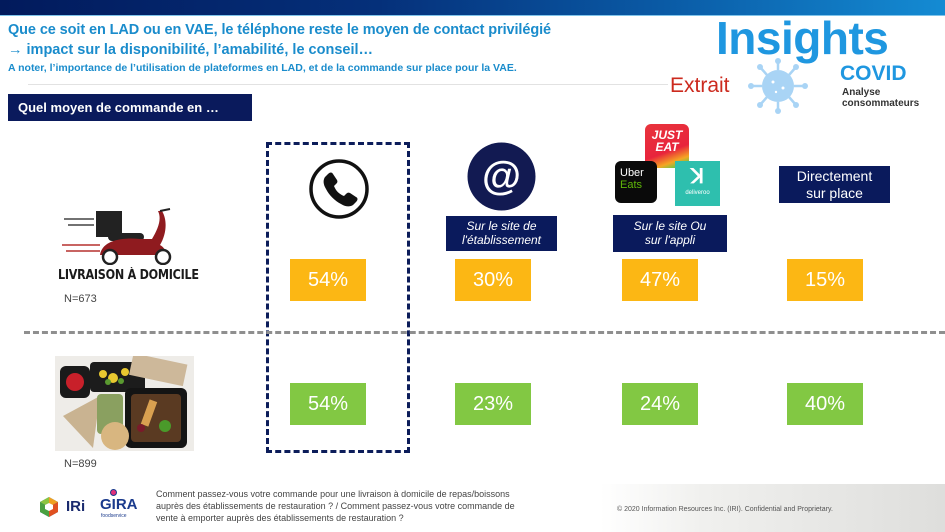  What do you see at coordinates (124, 403) in the screenshot?
I see `takeaway-food-image` at bounding box center [124, 403].